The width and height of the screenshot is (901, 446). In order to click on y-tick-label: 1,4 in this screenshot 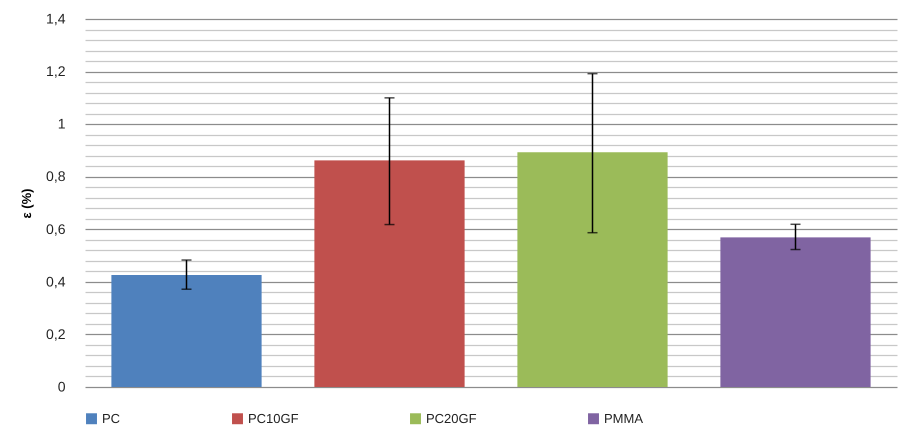, I will do `click(56, 18)`.